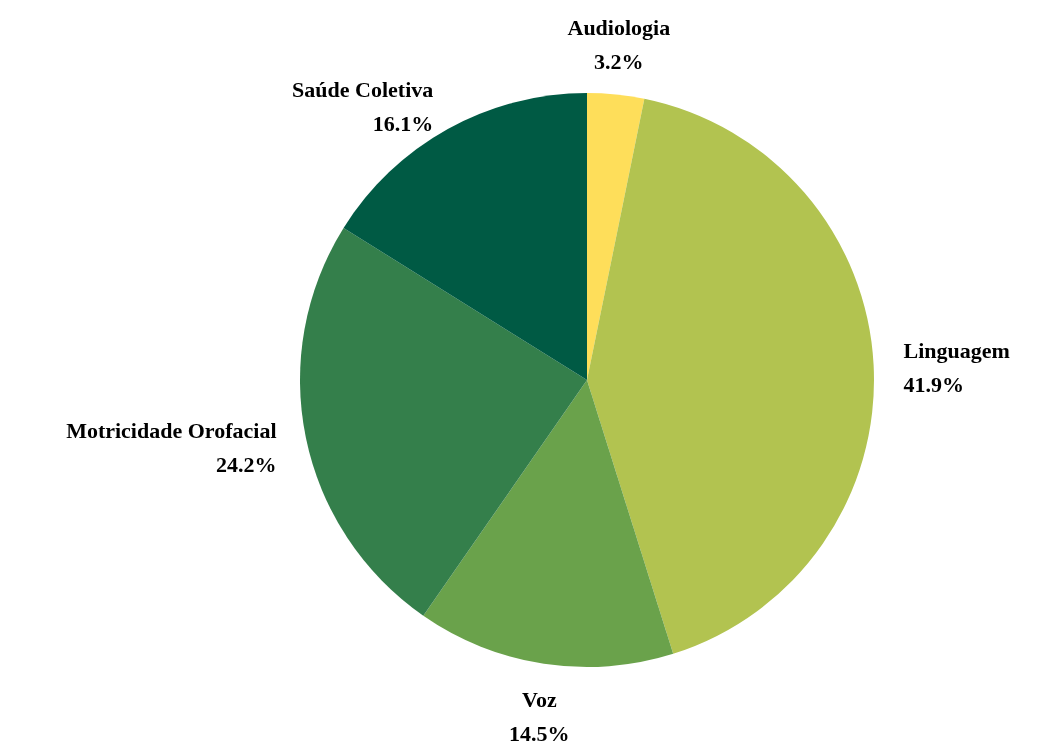 The height and width of the screenshot is (744, 1050). I want to click on data-label: 3.2%, so click(619, 61).